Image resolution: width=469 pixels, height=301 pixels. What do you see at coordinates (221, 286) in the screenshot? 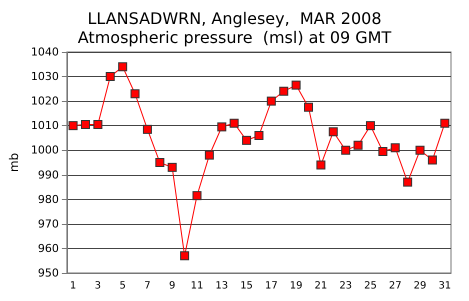
I see `x-tick-label: 13` at bounding box center [221, 286].